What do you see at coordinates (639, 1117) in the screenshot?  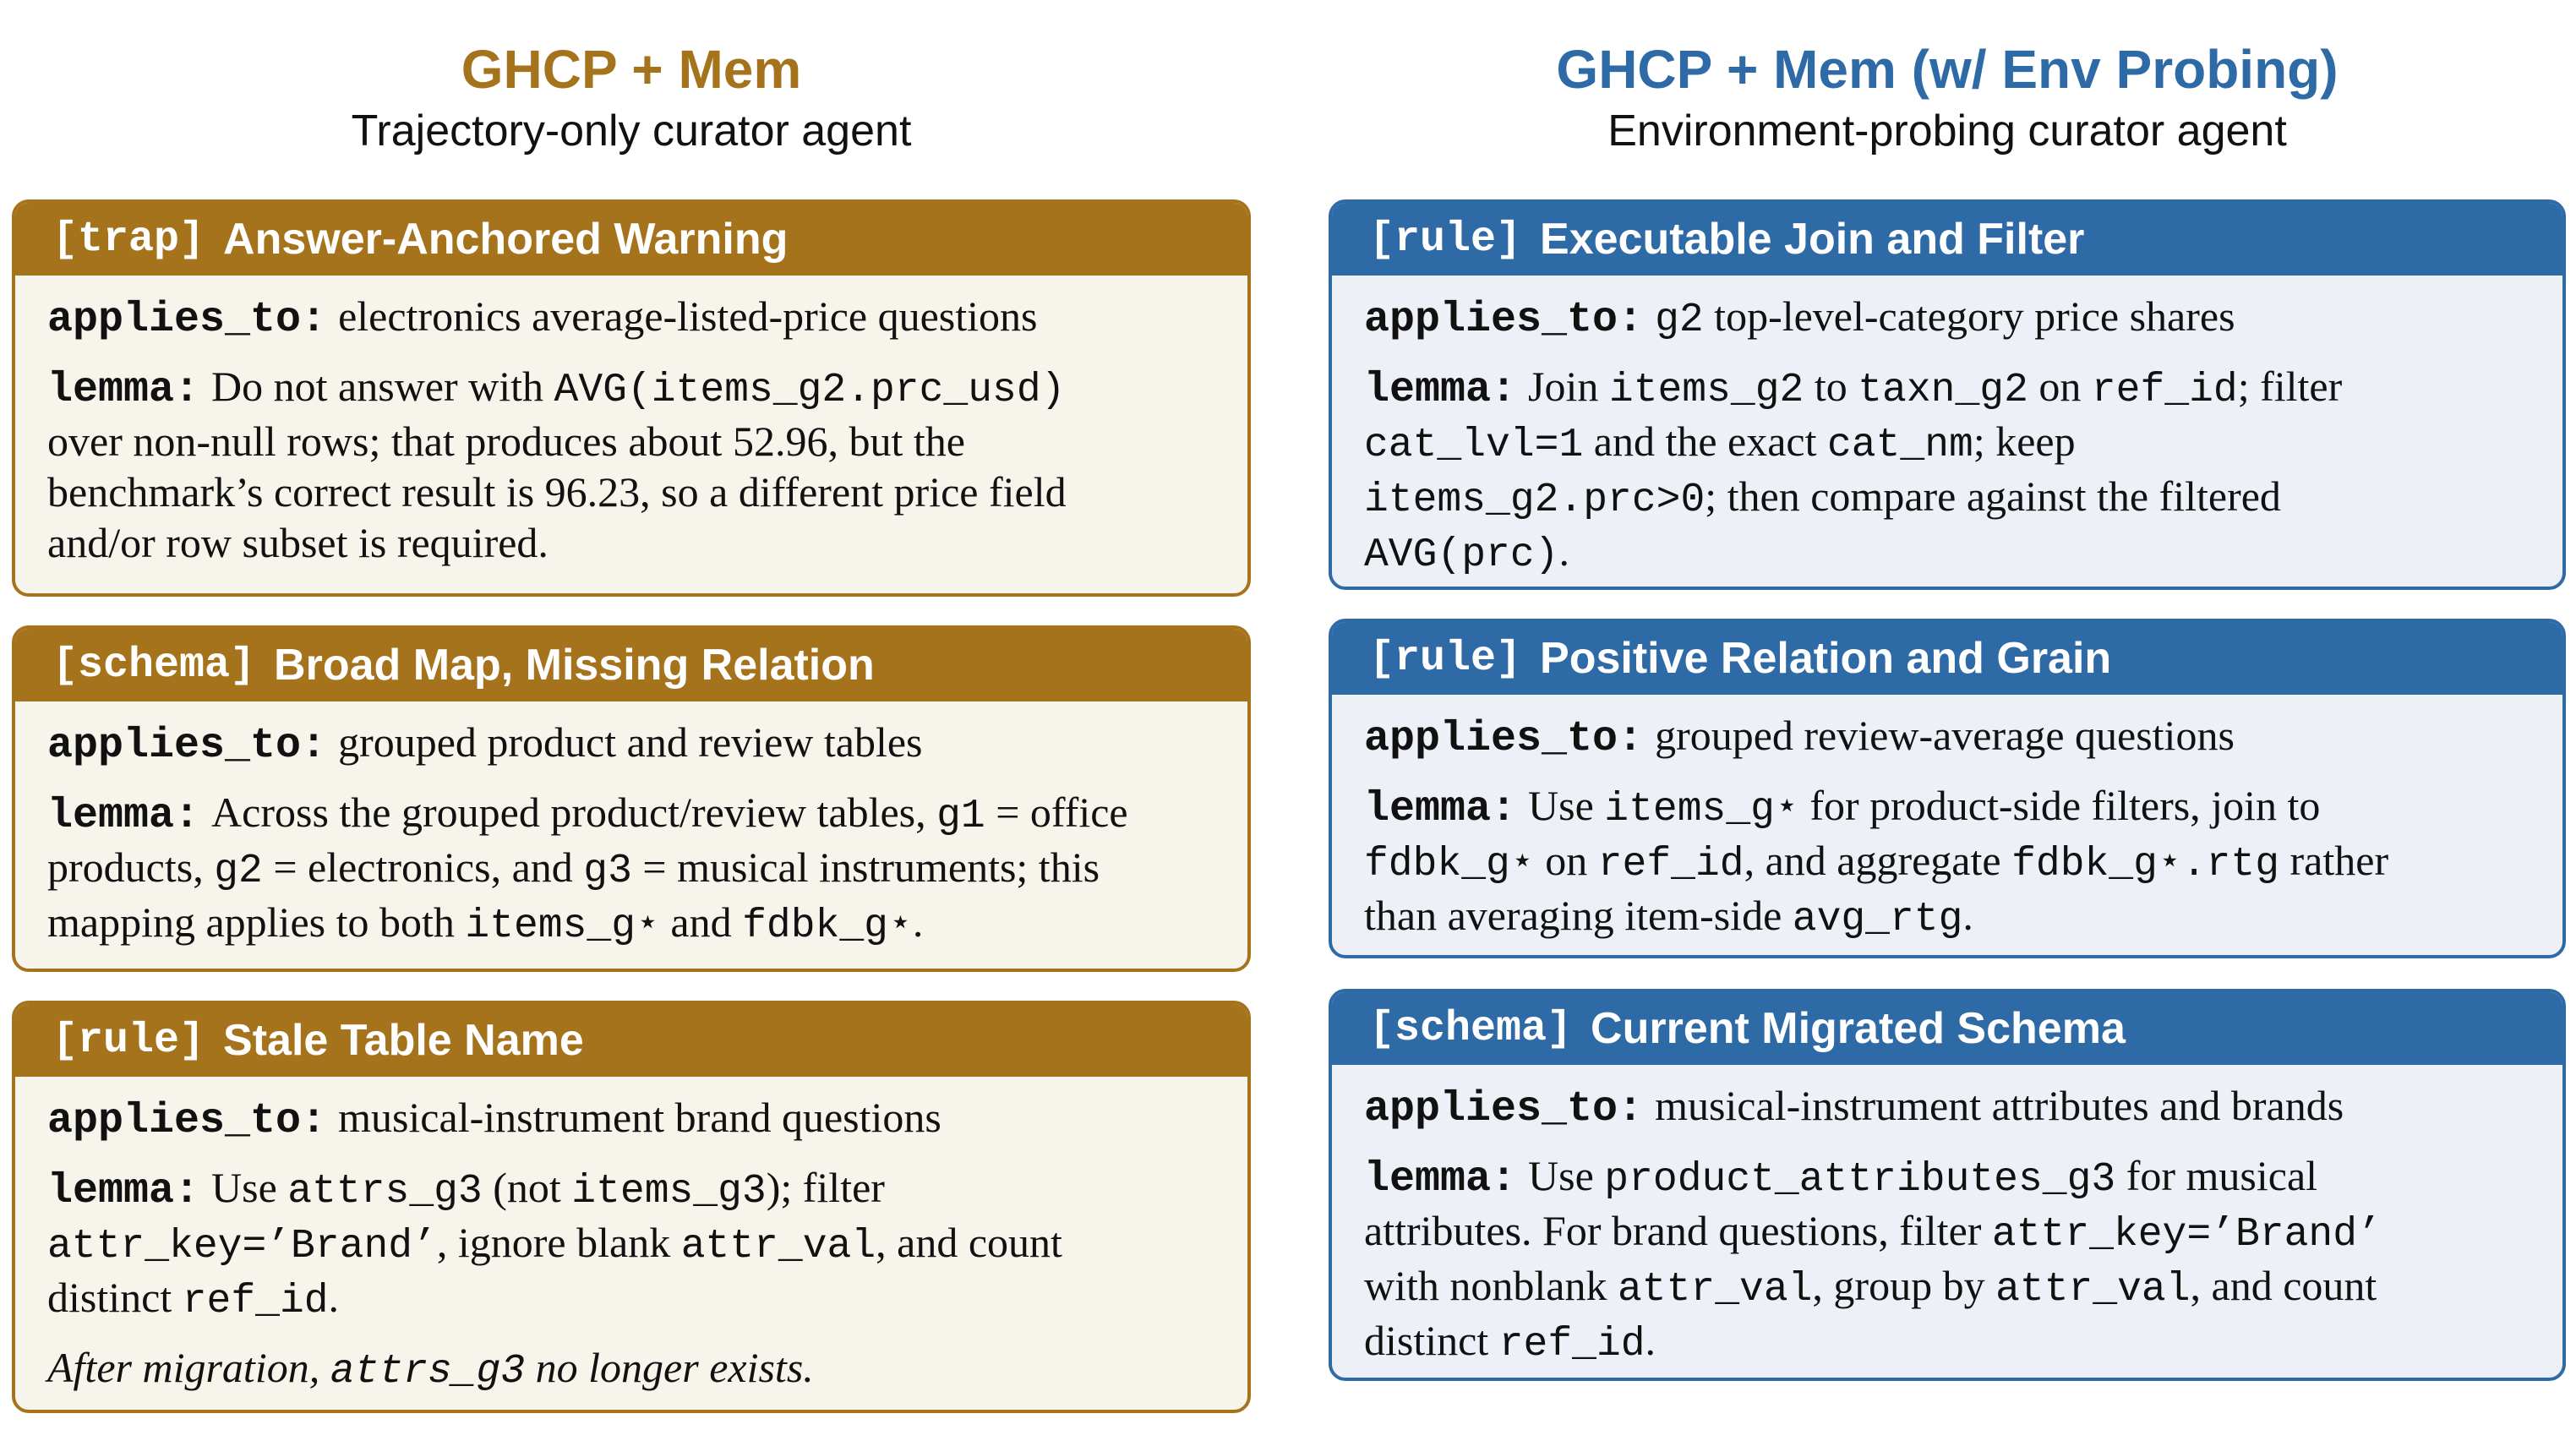 I see `applies-to-text: musical-instrument brand questions` at bounding box center [639, 1117].